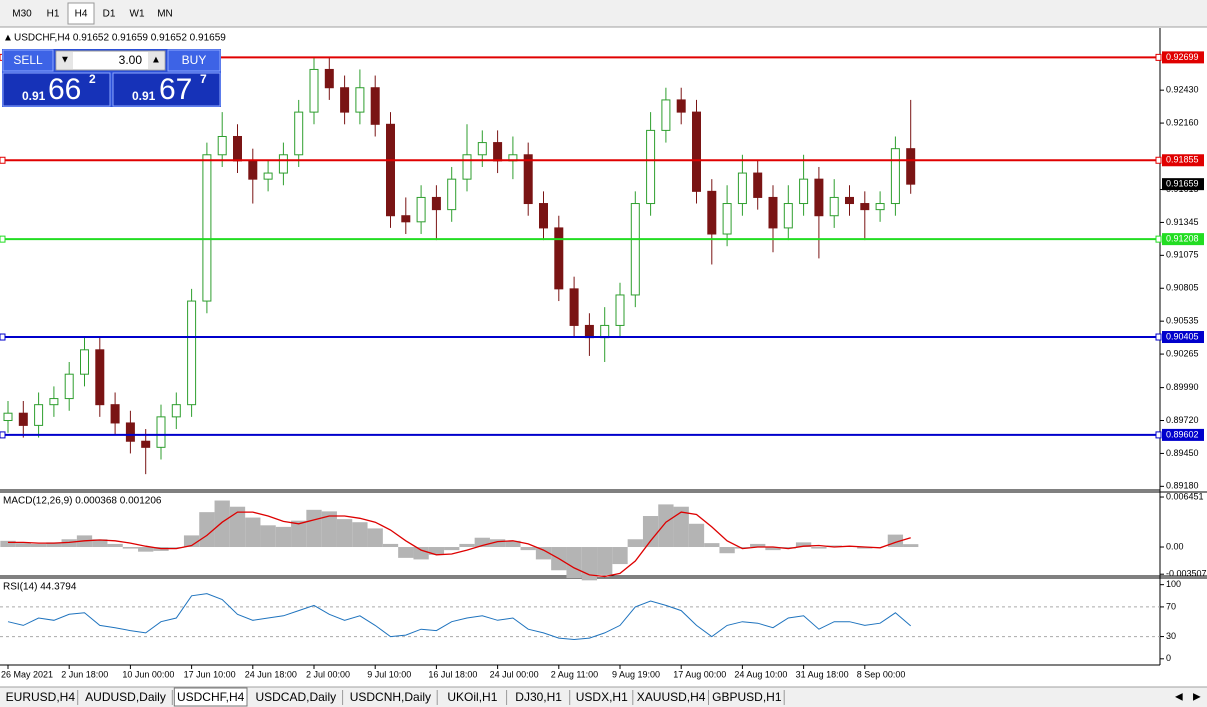 Image resolution: width=1207 pixels, height=707 pixels. Describe the element at coordinates (92, 79) in the screenshot. I see `bid-fraction: 2` at that location.